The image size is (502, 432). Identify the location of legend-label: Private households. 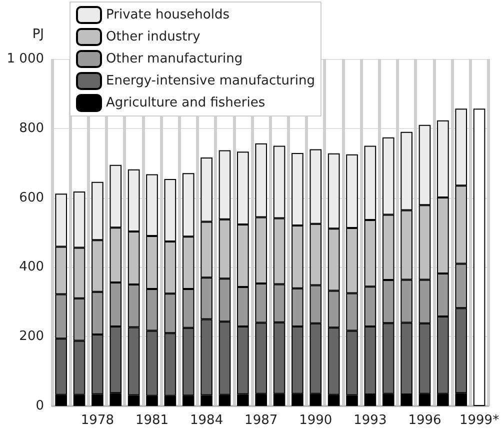
(168, 15).